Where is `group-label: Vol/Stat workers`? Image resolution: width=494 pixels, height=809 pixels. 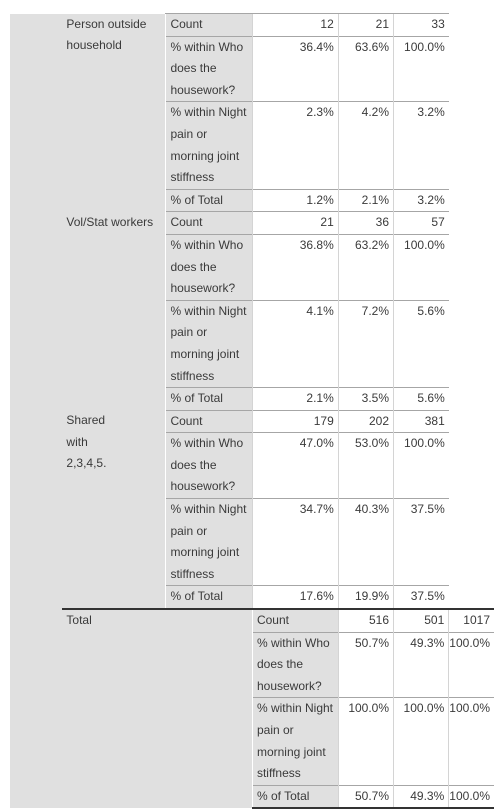 group-label: Vol/Stat workers is located at coordinates (114, 311).